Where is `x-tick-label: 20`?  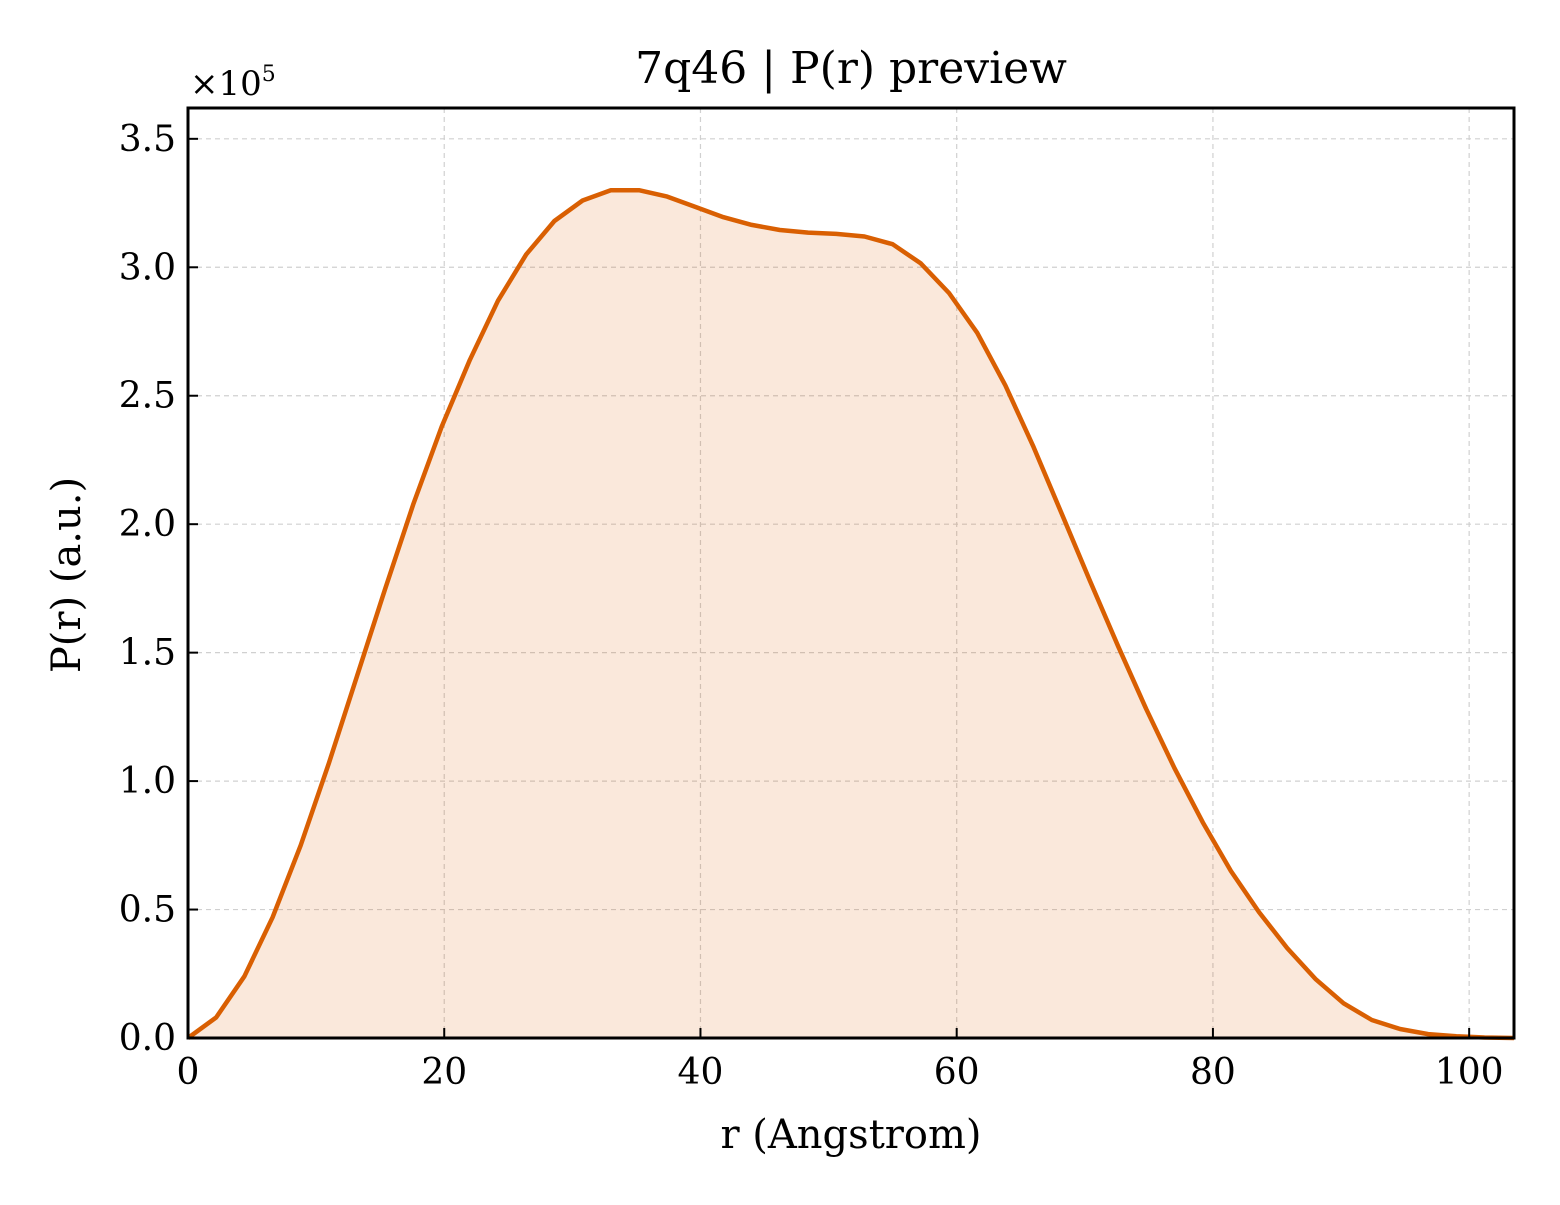 x-tick-label: 20 is located at coordinates (444, 1072).